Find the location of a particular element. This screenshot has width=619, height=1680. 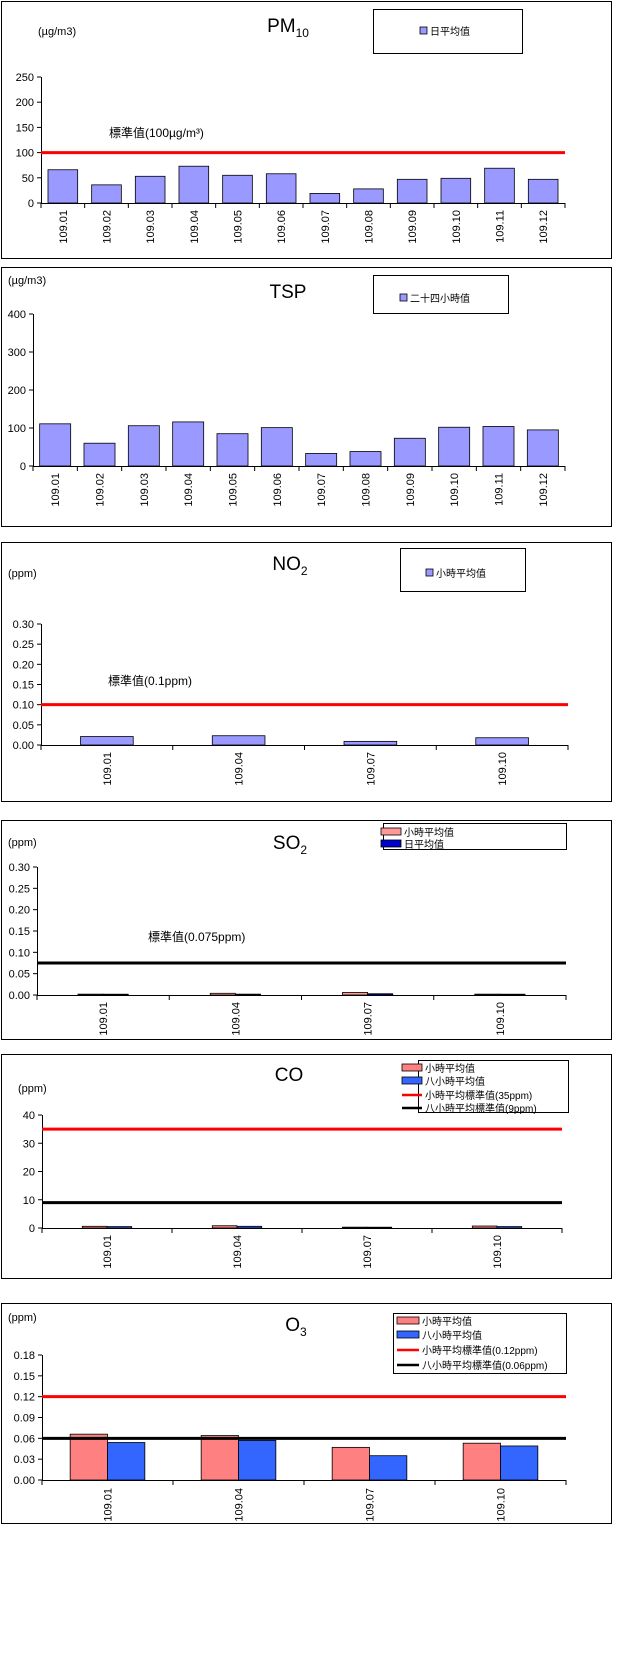

y-tick-label: 0.25 is located at coordinates (19, 889).